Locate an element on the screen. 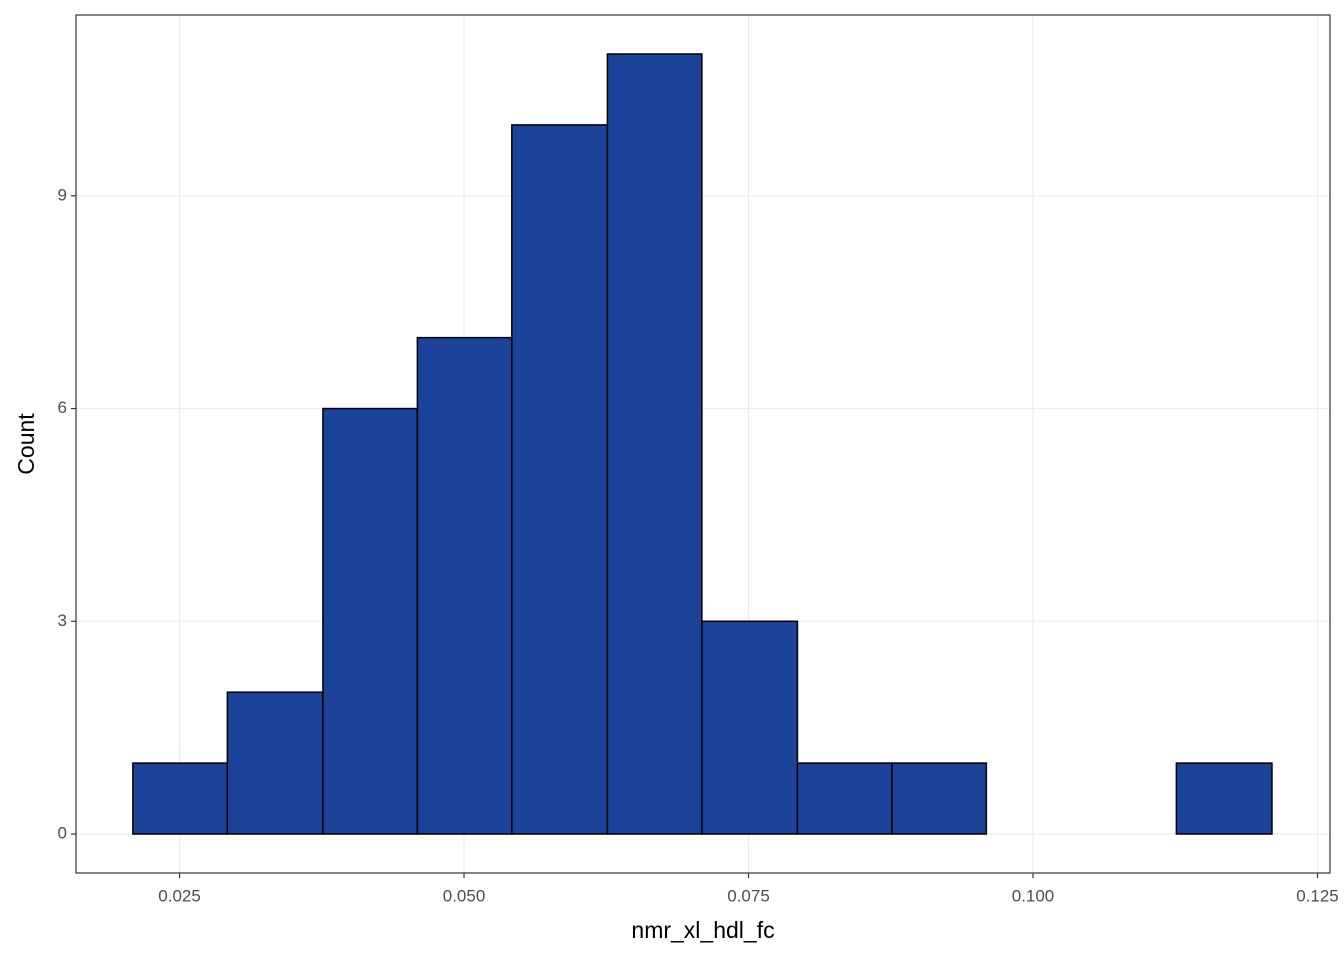  x-tick-label: 0.025 is located at coordinates (179, 895).